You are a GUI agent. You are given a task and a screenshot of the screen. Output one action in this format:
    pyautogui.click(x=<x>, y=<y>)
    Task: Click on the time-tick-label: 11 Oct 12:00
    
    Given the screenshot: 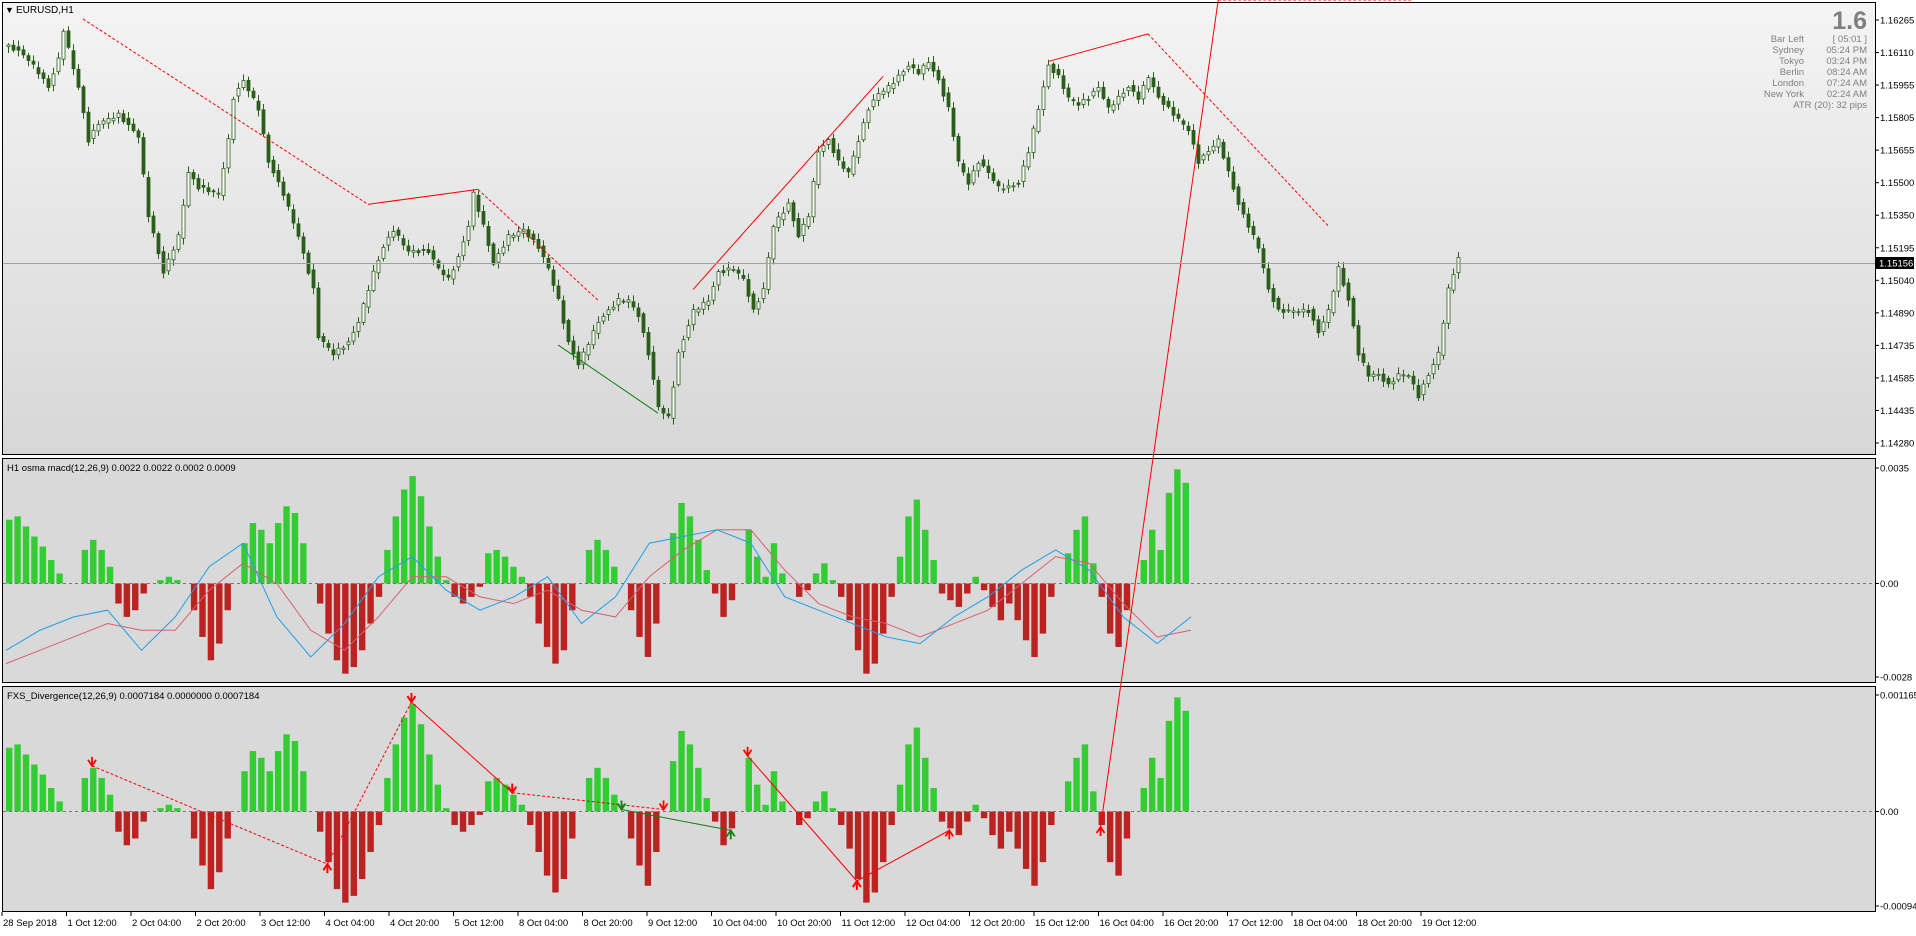 What is the action you would take?
    pyautogui.click(x=869, y=923)
    